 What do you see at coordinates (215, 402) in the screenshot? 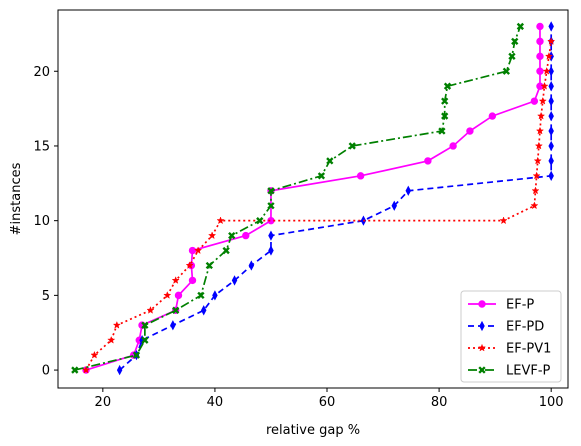
I see `x-tick-label: 40` at bounding box center [215, 402].